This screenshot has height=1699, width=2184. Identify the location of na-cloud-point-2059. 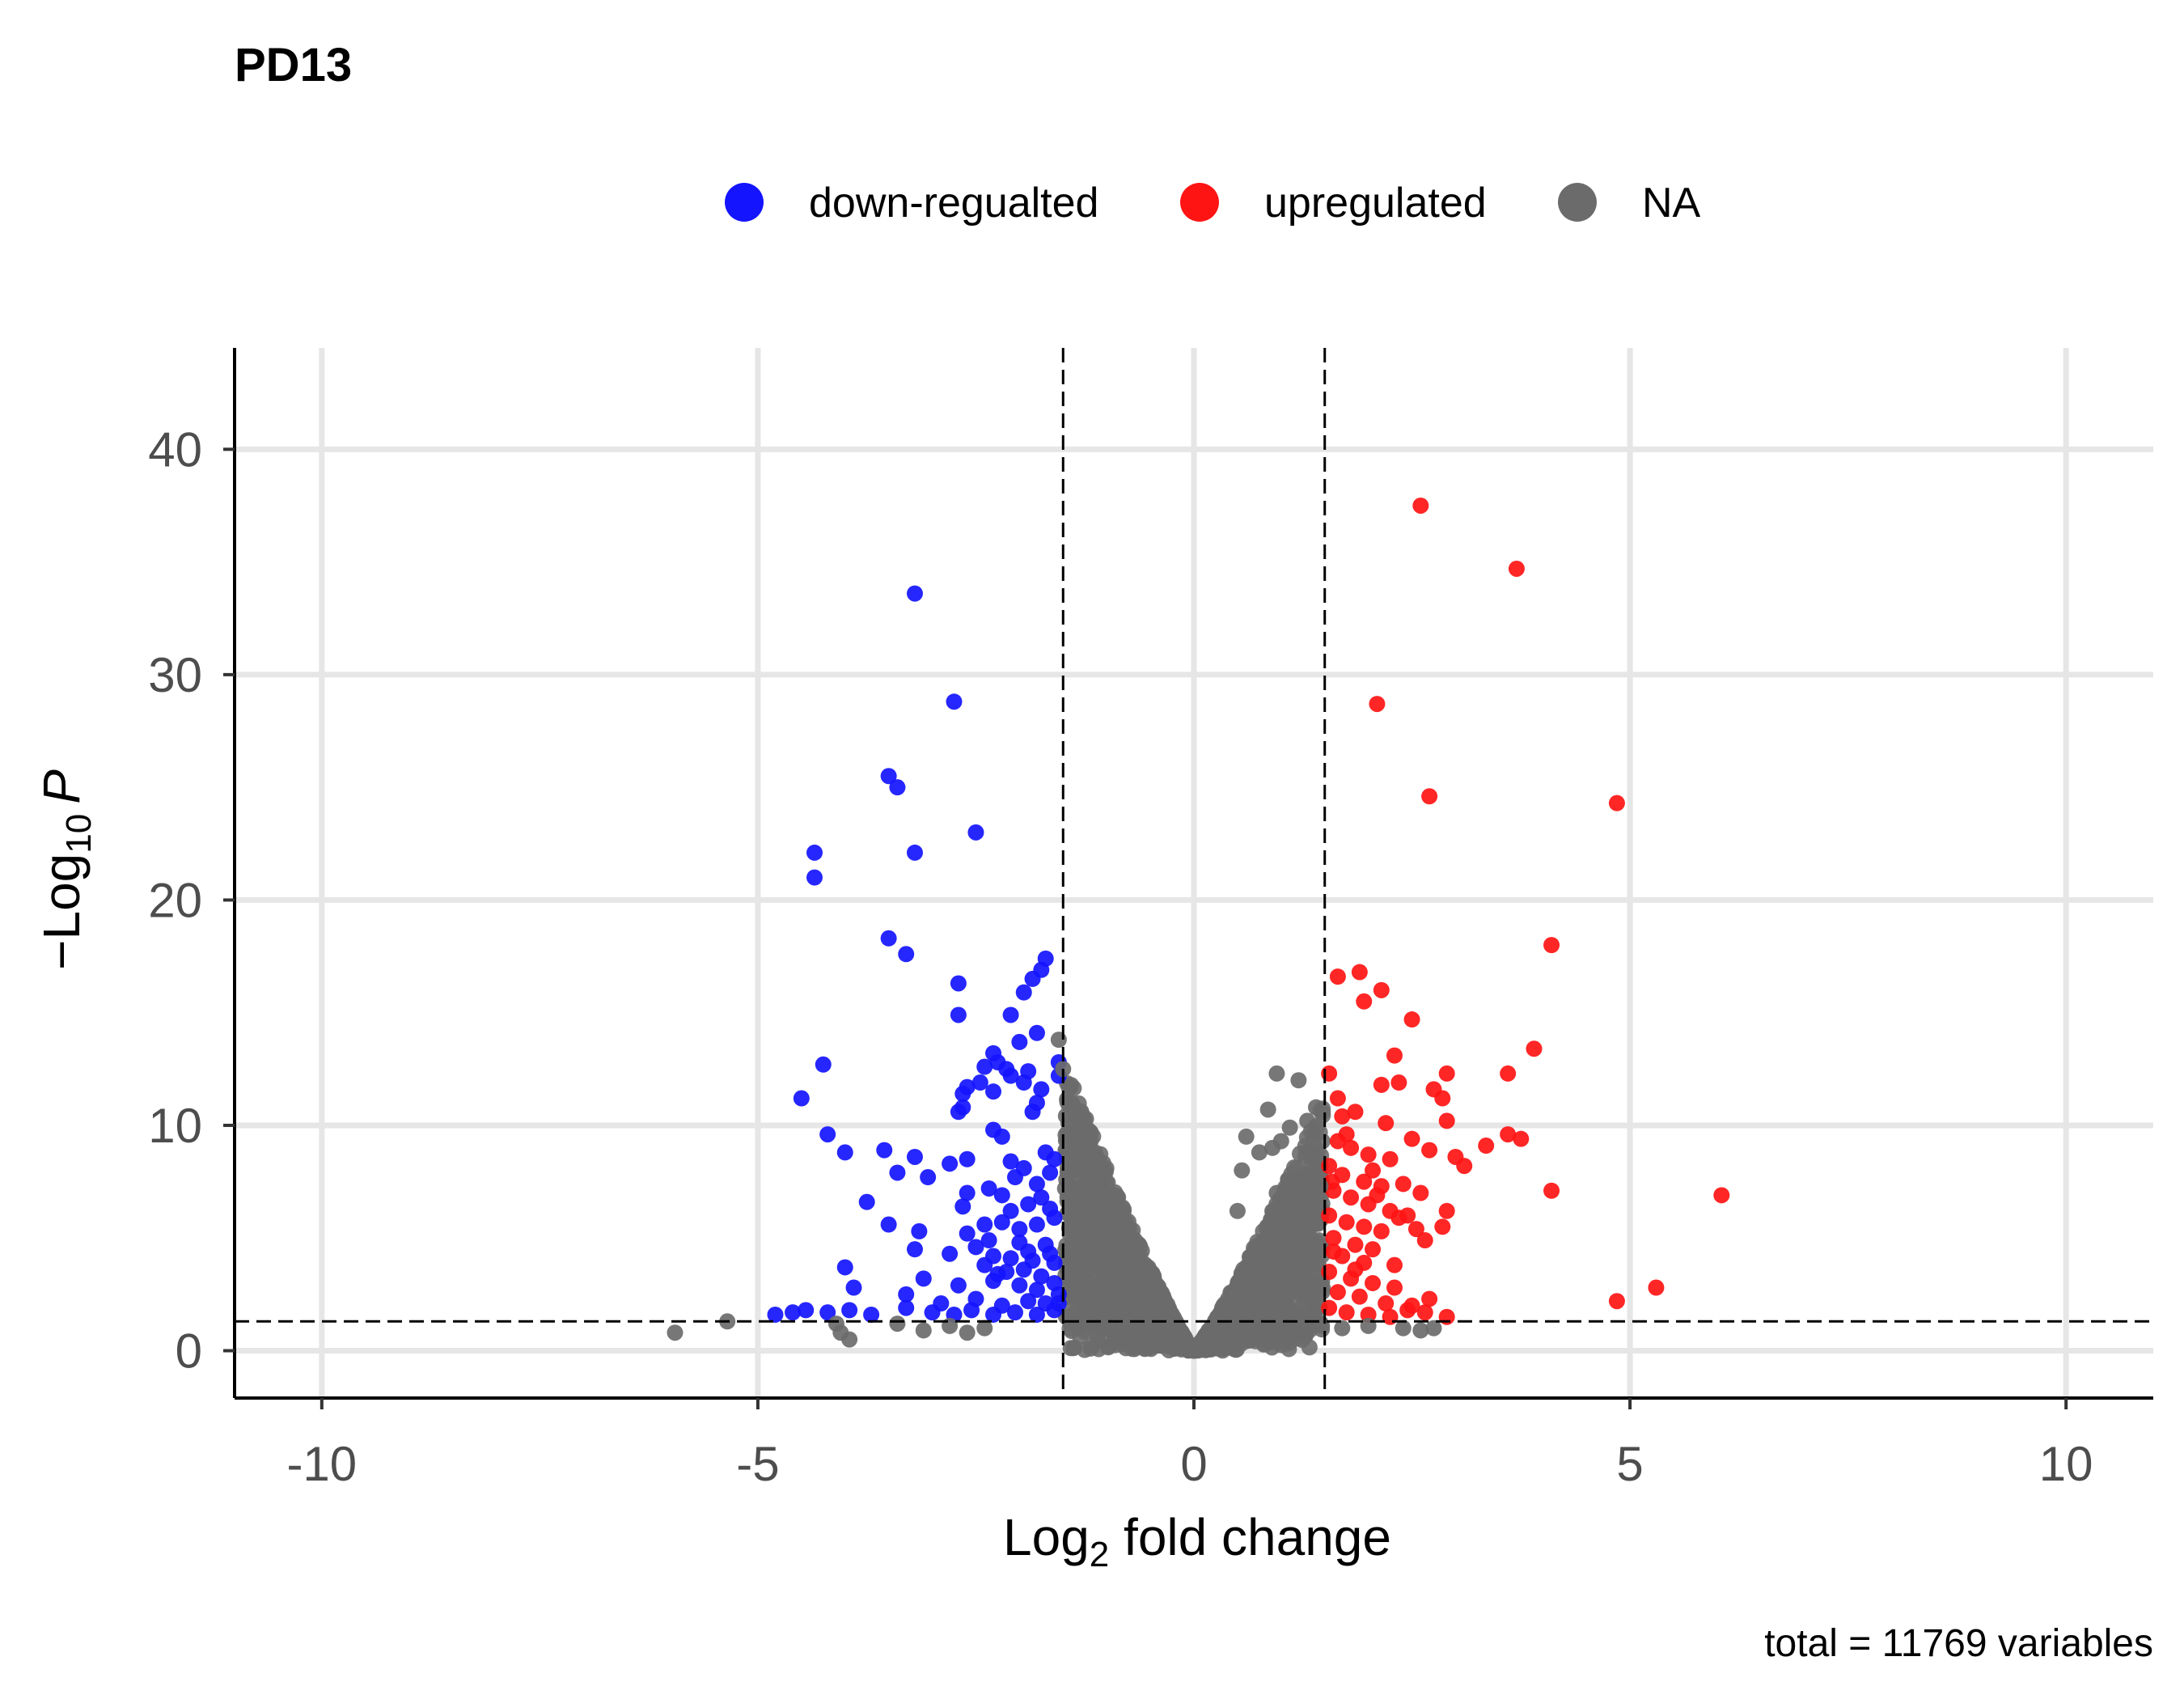
(1276, 1342).